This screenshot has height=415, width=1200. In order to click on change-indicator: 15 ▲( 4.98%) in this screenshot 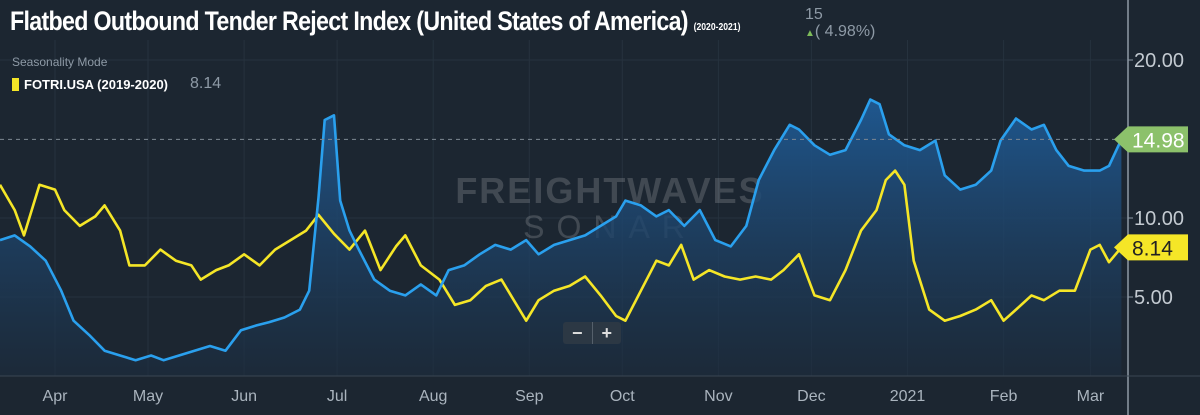, I will do `click(840, 24)`.